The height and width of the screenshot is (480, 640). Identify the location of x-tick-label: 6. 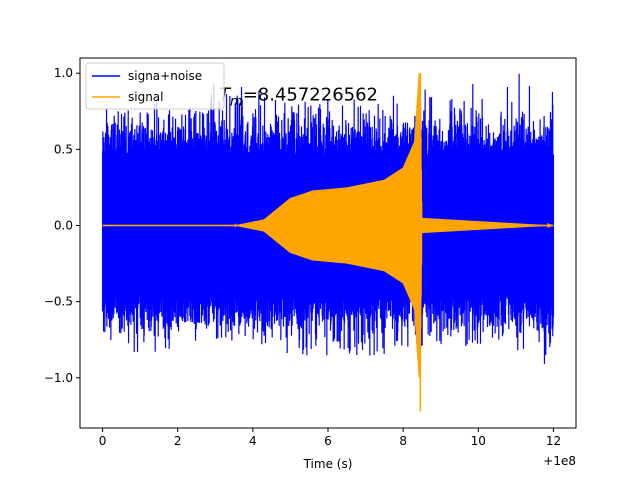
(328, 441).